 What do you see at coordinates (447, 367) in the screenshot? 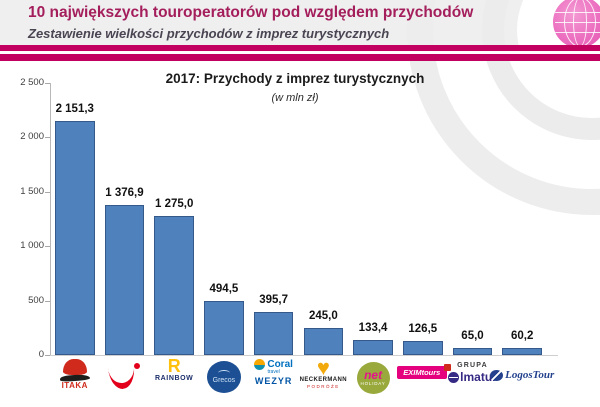
I see `exim-mark-icon` at bounding box center [447, 367].